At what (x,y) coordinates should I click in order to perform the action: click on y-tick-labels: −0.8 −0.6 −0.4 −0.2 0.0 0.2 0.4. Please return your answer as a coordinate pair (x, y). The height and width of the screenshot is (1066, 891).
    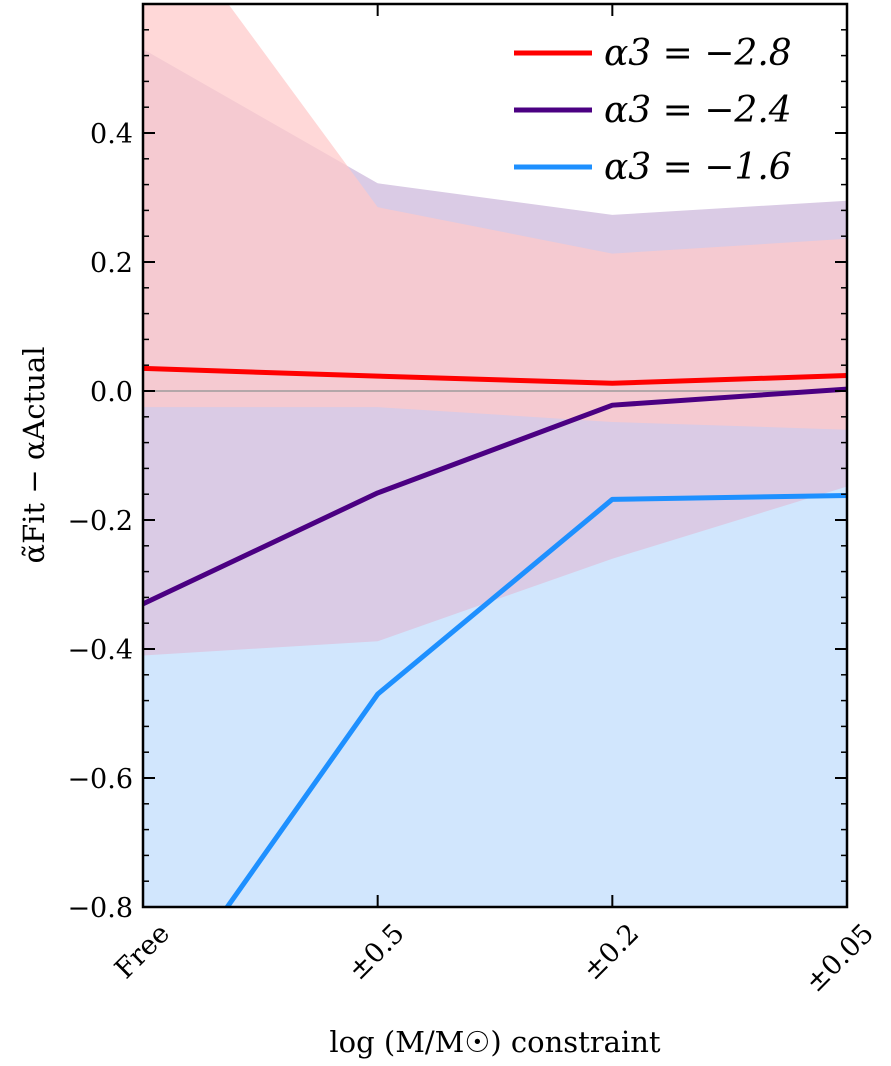
    Looking at the image, I should click on (100, 521).